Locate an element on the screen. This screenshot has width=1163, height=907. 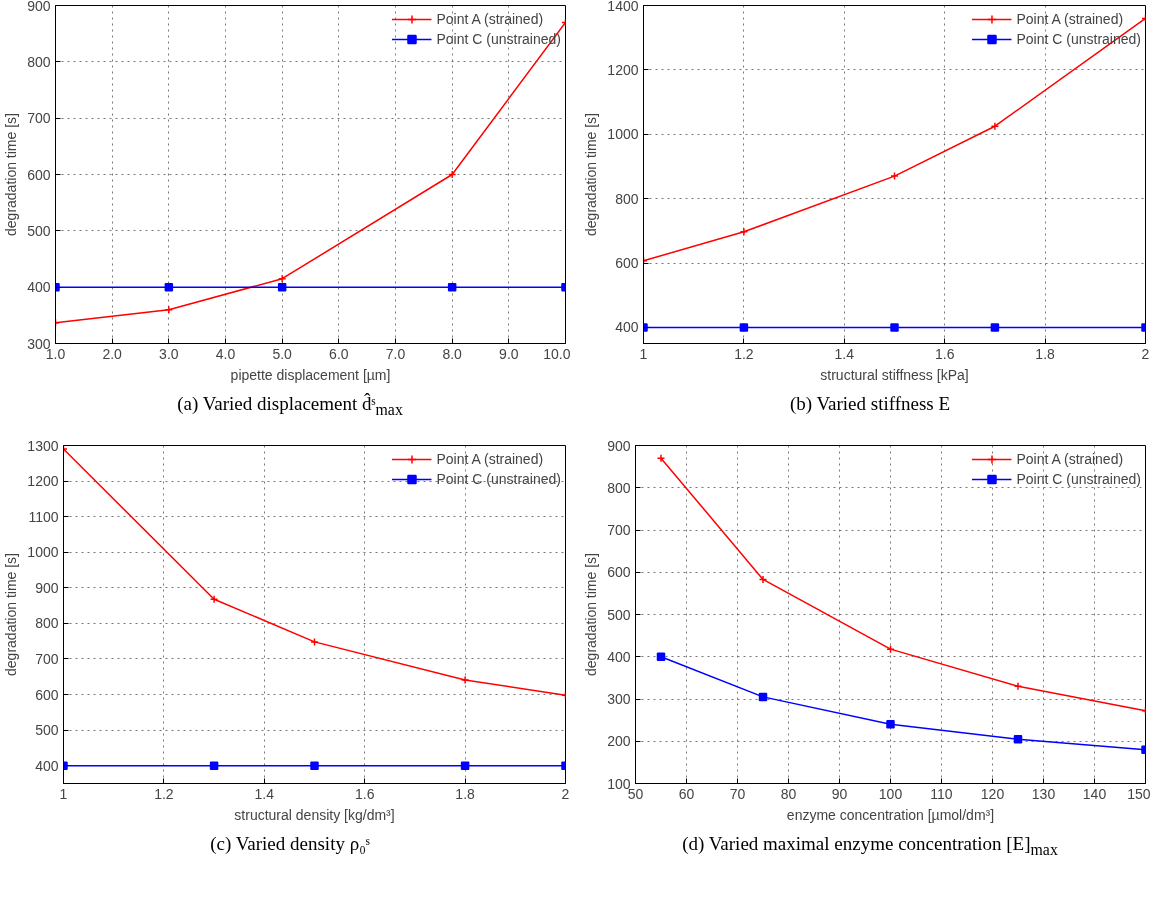
x-axis-title: enzyme concentration [µmol/dm³] is located at coordinates (890, 814).